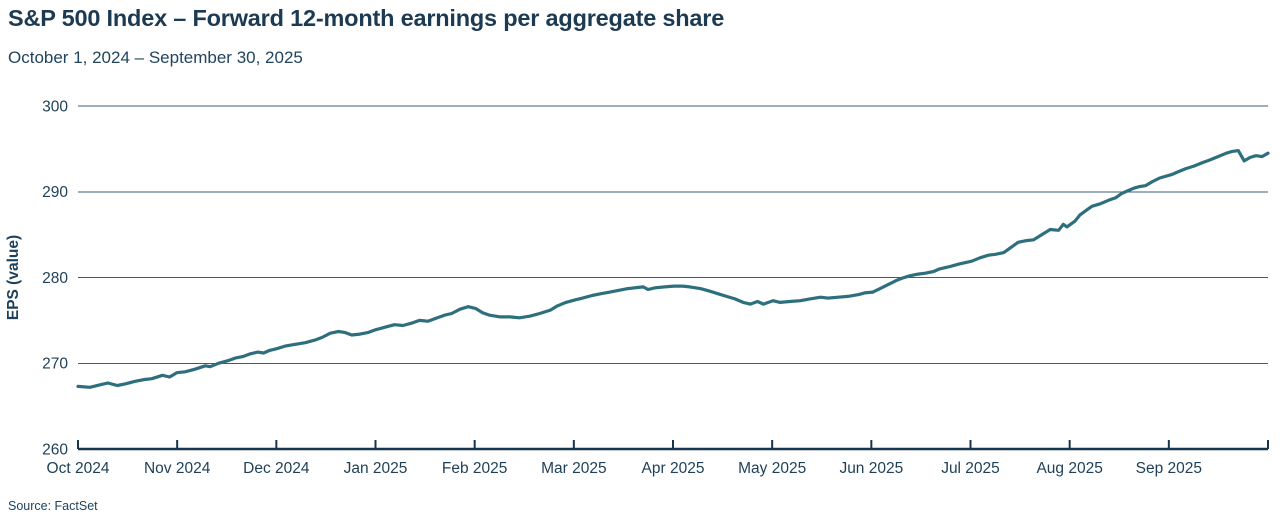 The height and width of the screenshot is (521, 1280). I want to click on y-tick-label: 270, so click(55, 364).